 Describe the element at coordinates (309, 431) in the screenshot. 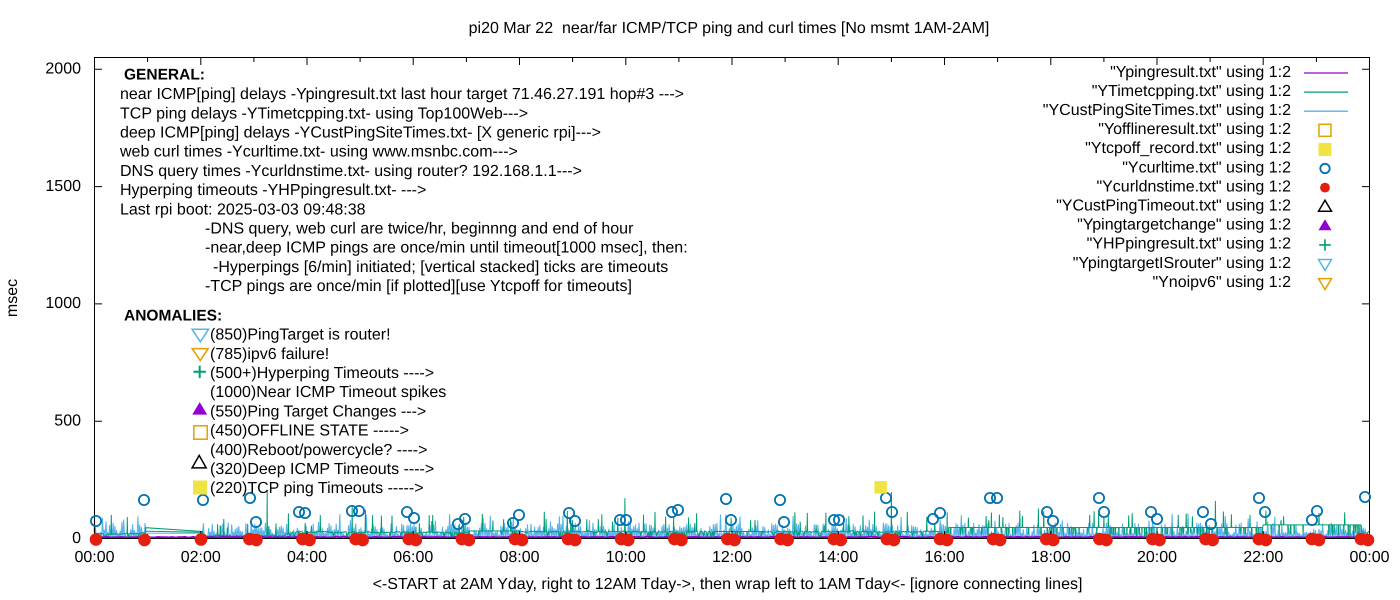

I see `svg-text: (450)OFFLINE STATE ----->` at that location.